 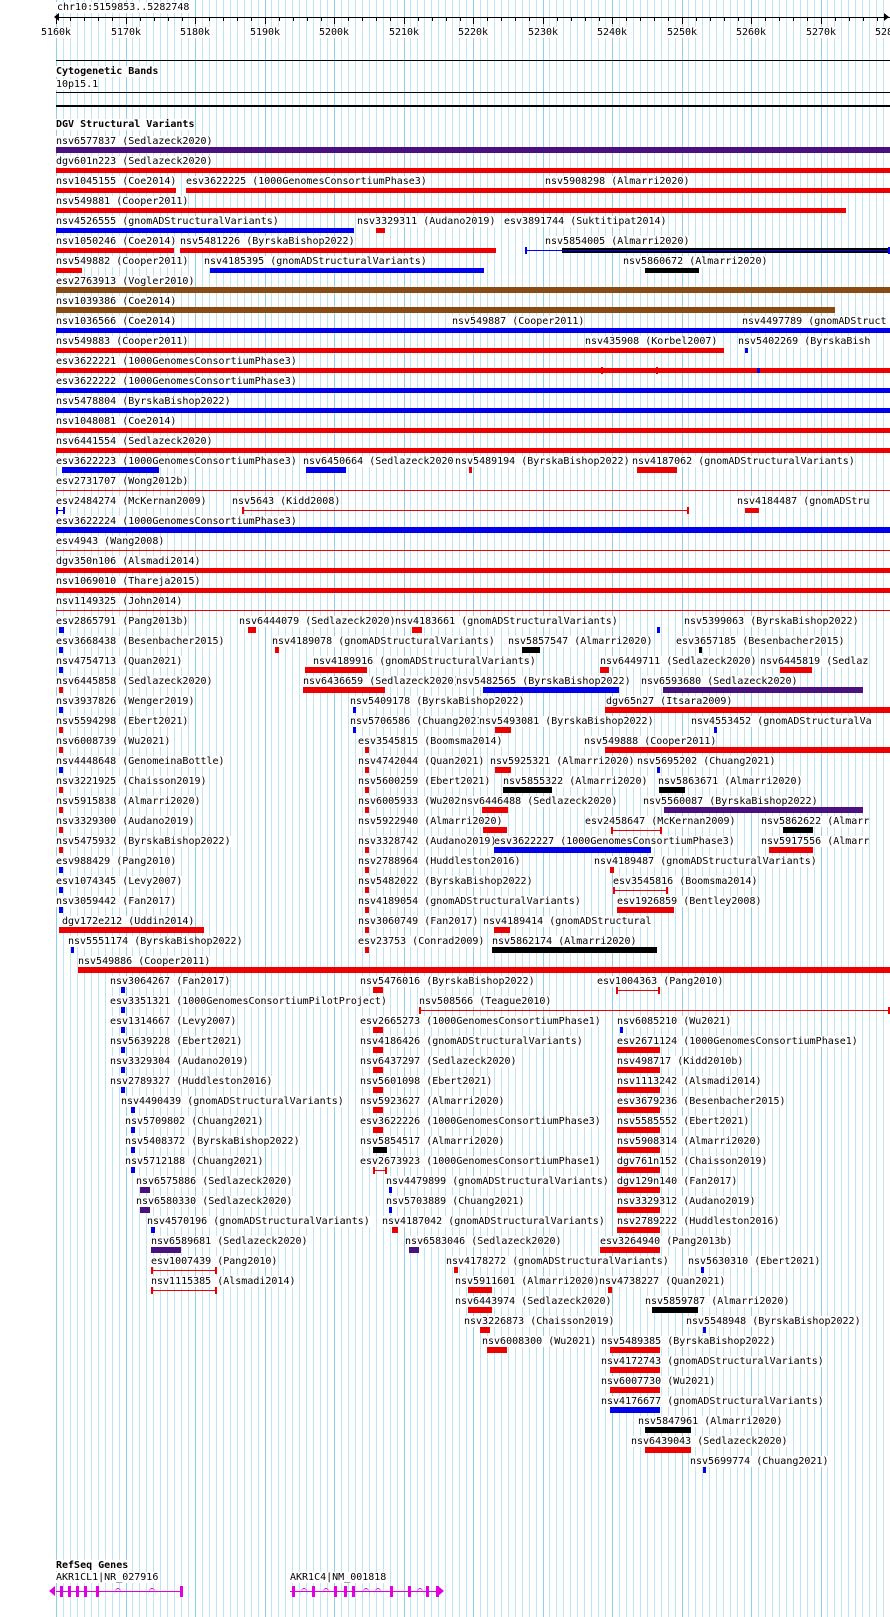 What do you see at coordinates (122, 341) in the screenshot?
I see `variant-label: nsv549883 (Cooper2011)` at bounding box center [122, 341].